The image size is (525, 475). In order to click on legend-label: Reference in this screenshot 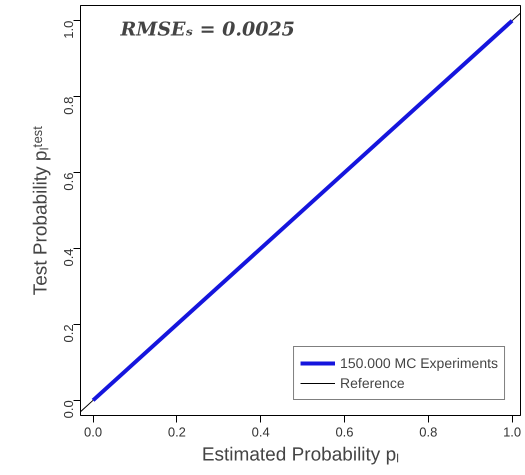, I will do `click(372, 383)`.